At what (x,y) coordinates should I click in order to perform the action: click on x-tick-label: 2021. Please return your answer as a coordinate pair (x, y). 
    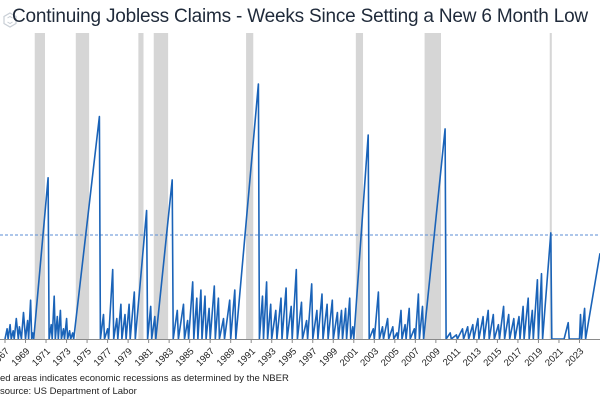
    Looking at the image, I should click on (554, 357).